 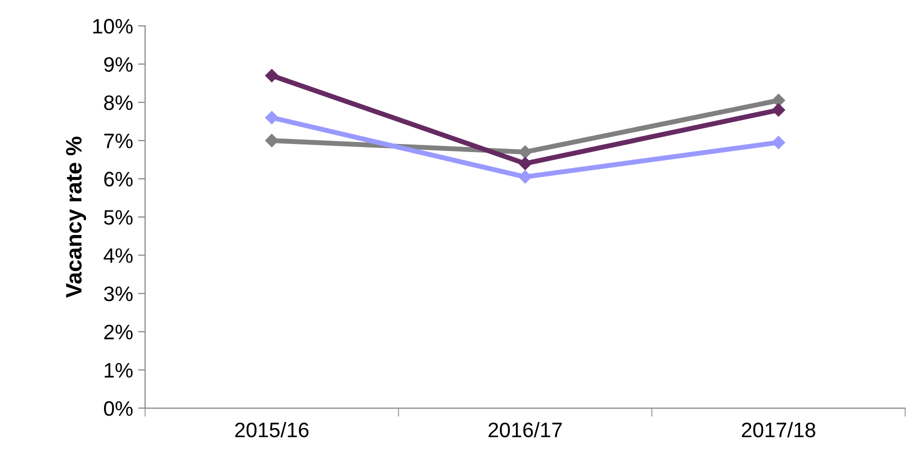 What do you see at coordinates (118, 141) in the screenshot?
I see `y-tick-label: 7%` at bounding box center [118, 141].